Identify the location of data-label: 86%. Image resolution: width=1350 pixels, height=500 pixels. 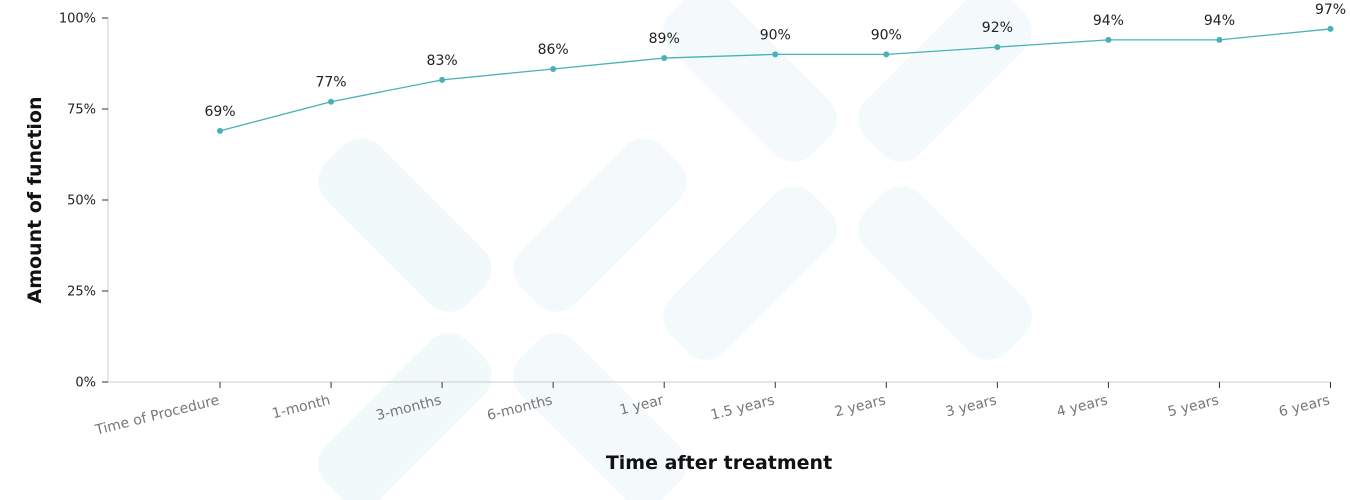
(553, 50).